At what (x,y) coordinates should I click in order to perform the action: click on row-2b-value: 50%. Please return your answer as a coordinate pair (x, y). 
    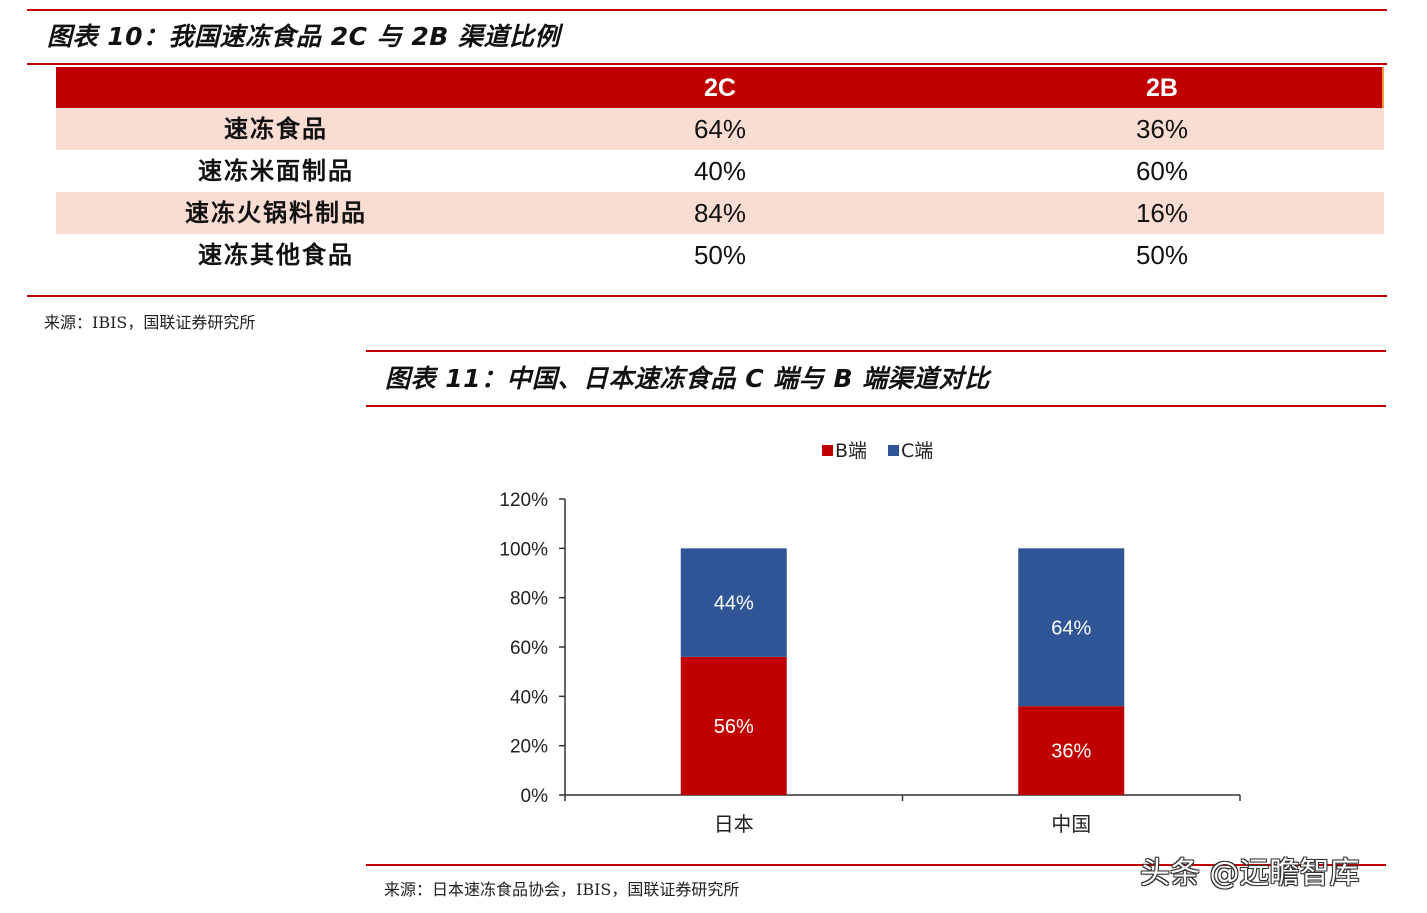
    Looking at the image, I should click on (1162, 255).